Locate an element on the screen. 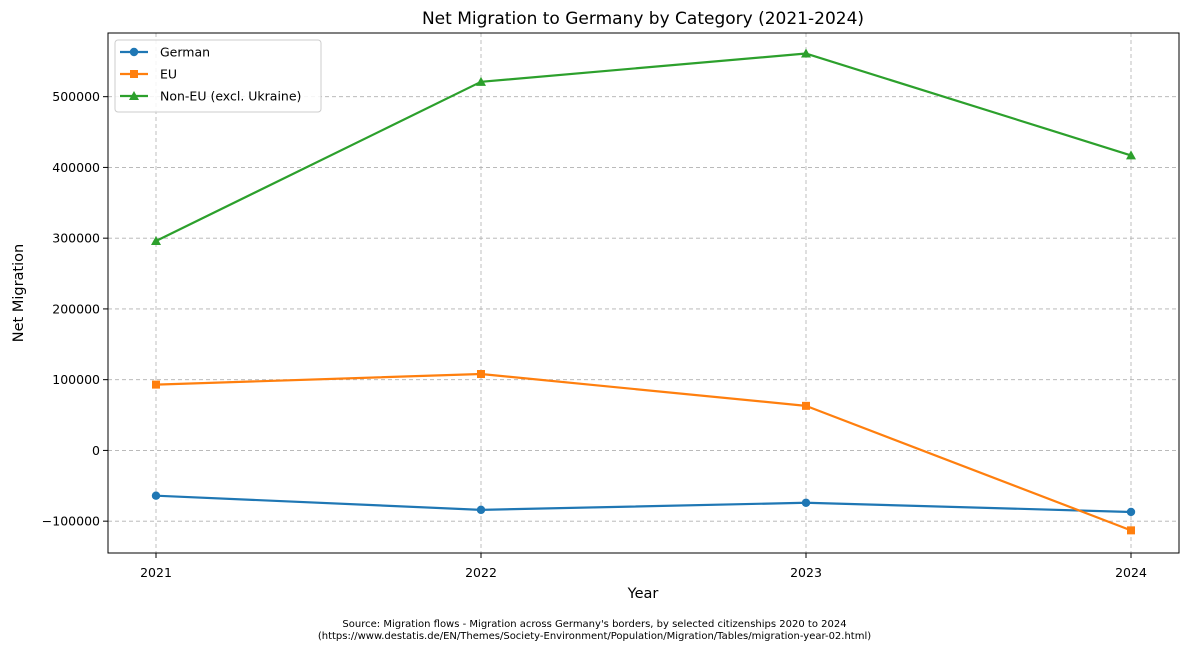 This screenshot has height=652, width=1189. y-tick-label: 100000 is located at coordinates (76, 379).